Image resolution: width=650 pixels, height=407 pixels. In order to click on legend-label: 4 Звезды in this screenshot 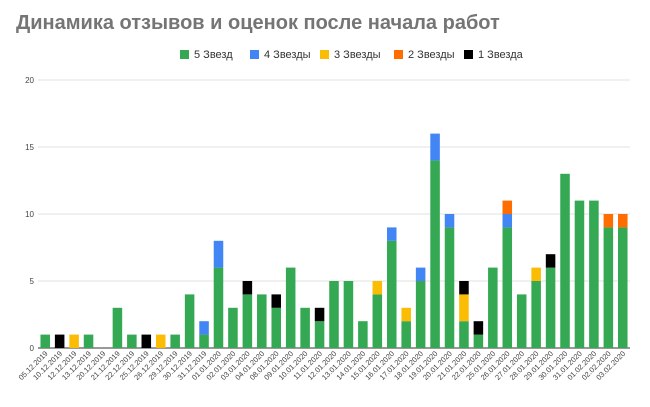, I will do `click(287, 55)`.